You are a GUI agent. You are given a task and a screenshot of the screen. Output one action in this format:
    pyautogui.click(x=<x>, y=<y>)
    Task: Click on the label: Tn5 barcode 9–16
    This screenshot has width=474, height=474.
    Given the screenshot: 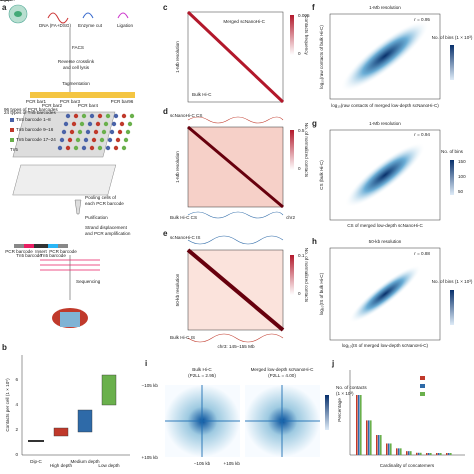 What is the action you would take?
    pyautogui.click(x=35, y=129)
    